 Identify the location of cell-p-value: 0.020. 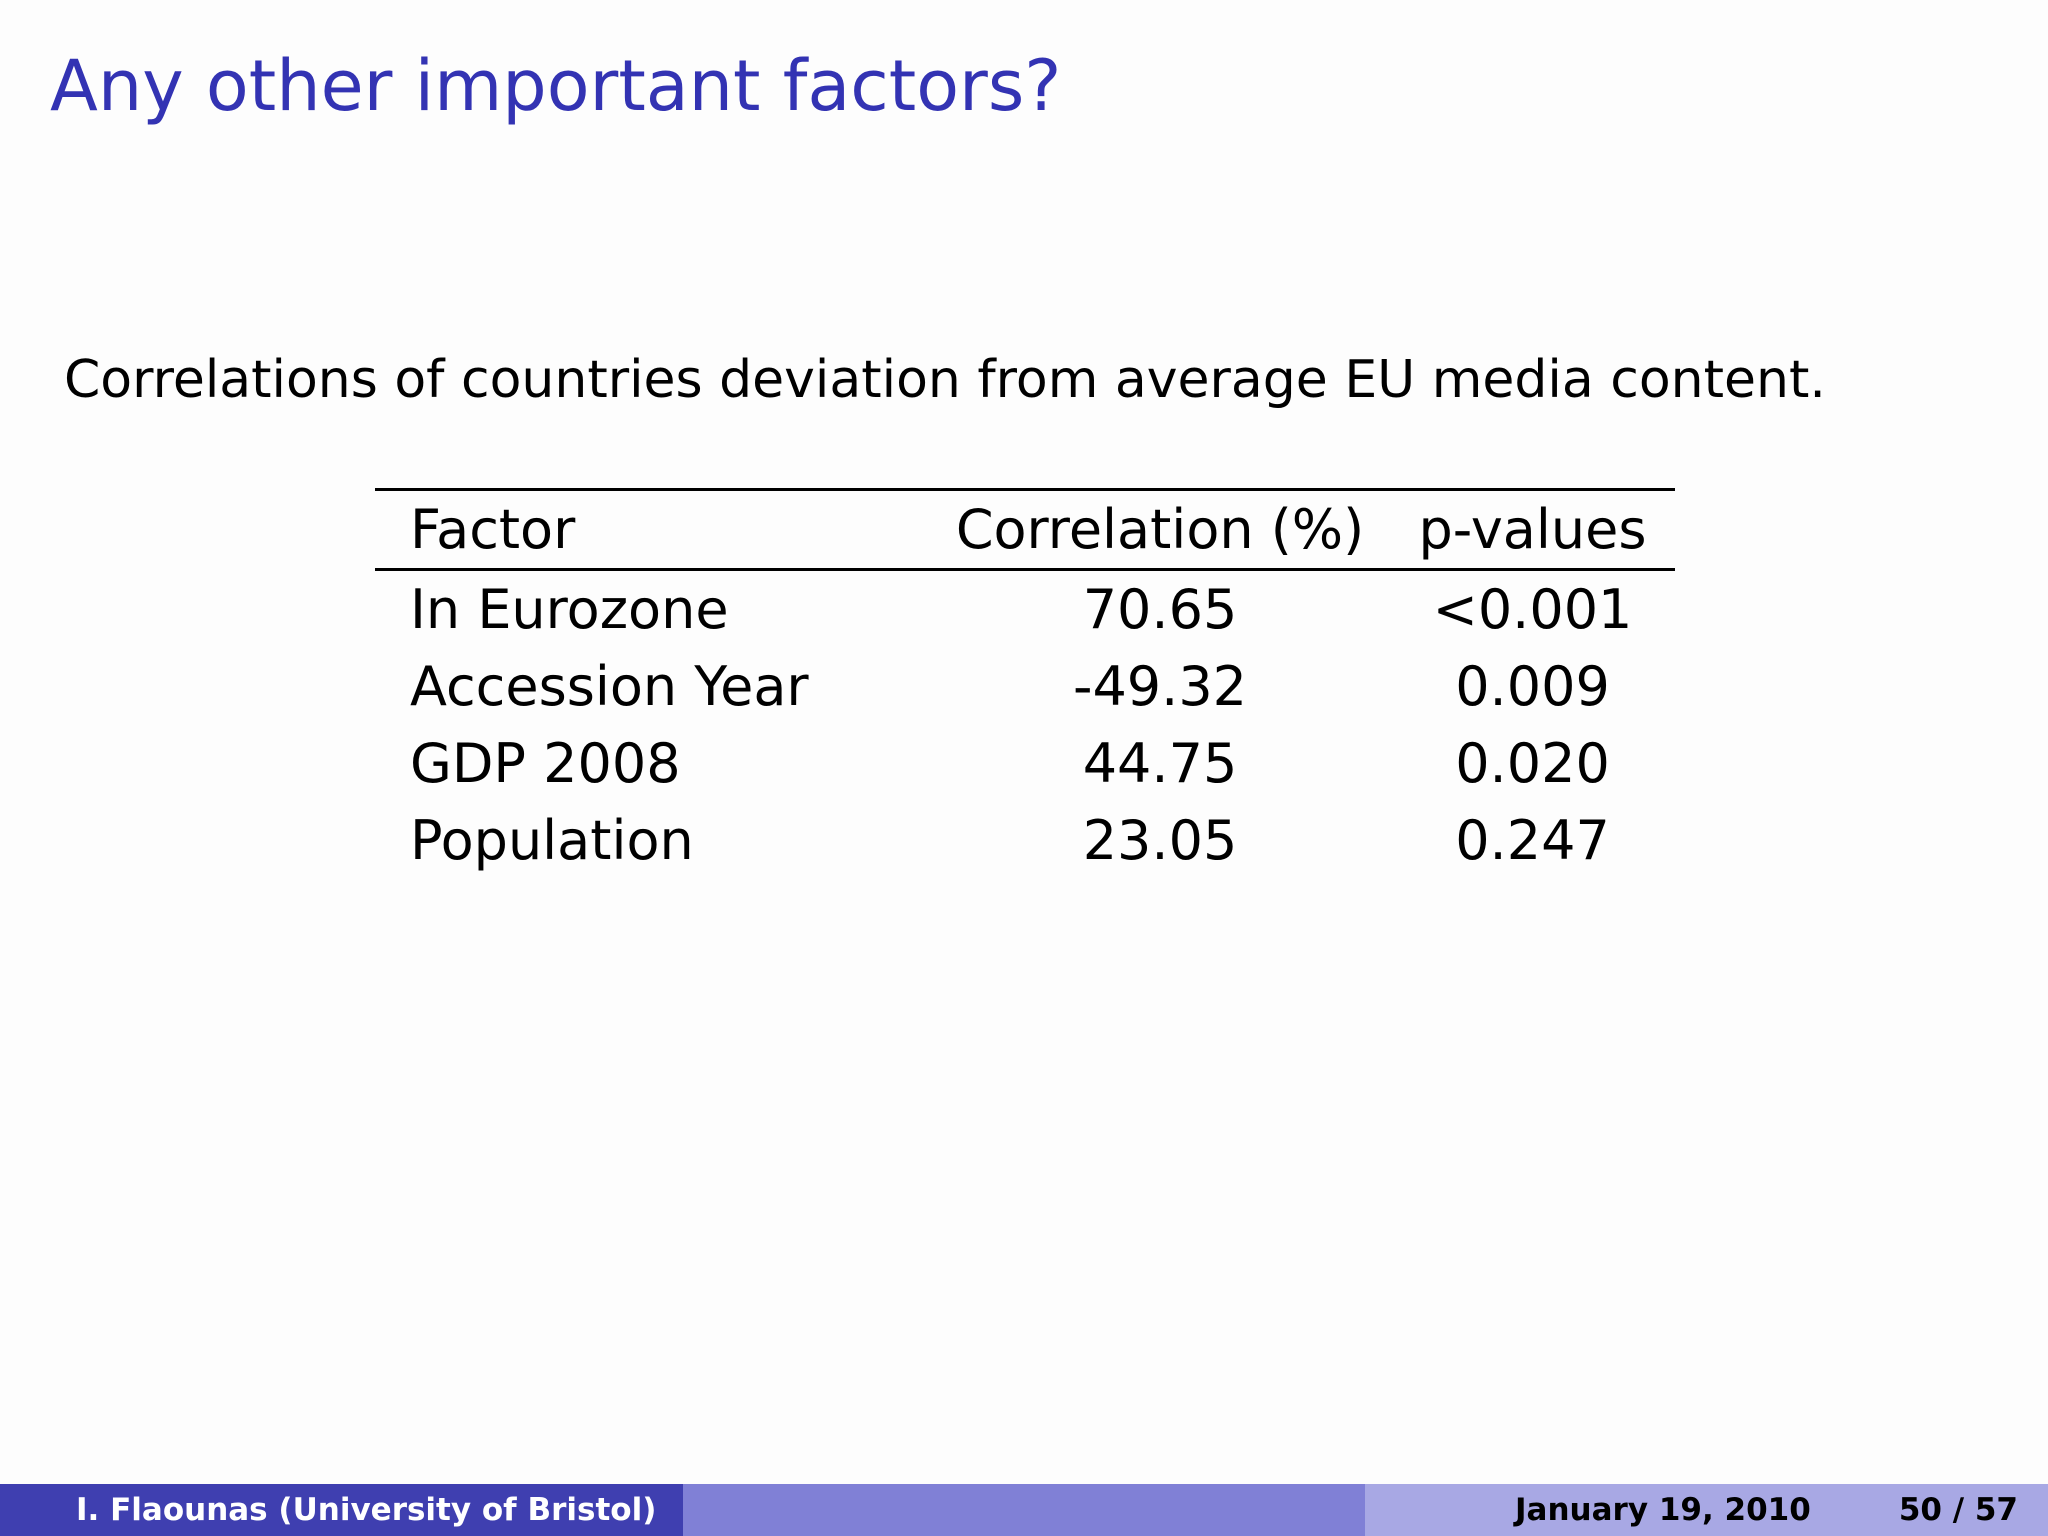
(1532, 763).